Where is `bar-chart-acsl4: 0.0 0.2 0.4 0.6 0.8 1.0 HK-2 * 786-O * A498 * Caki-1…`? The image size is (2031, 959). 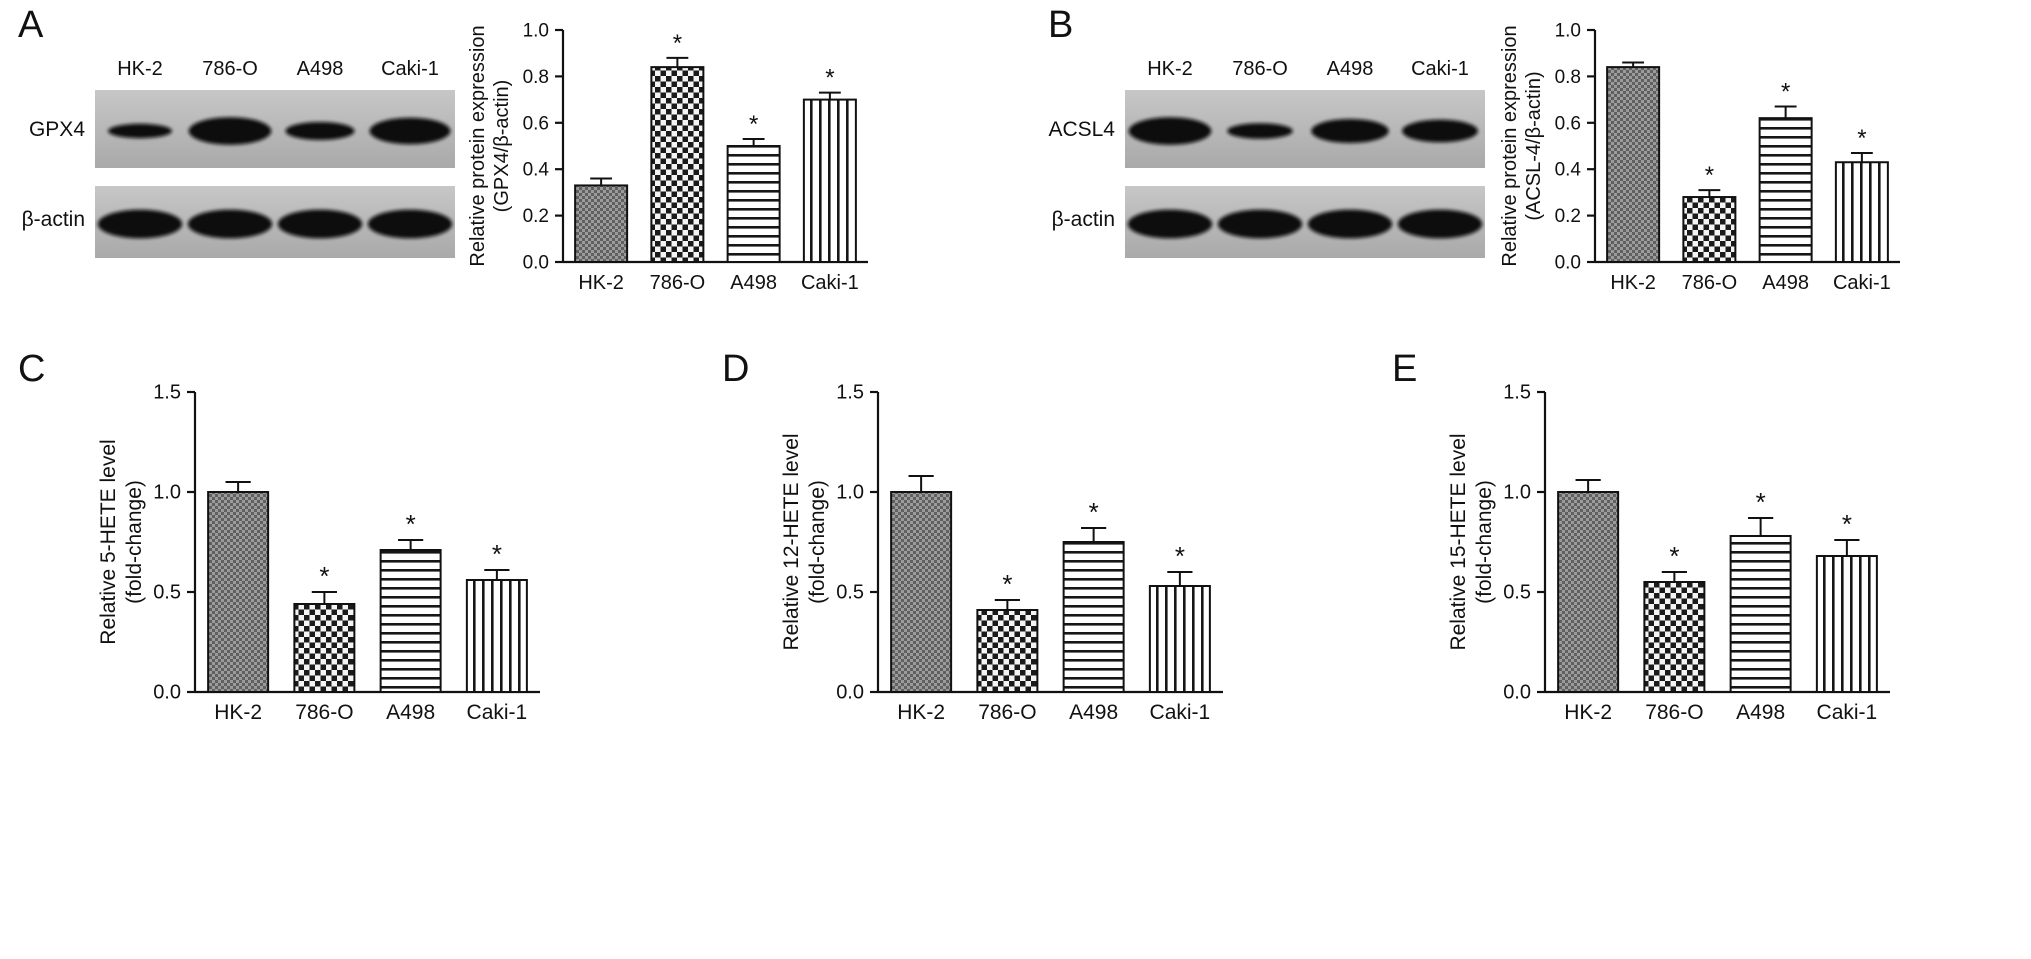 bar-chart-acsl4: 0.0 0.2 0.4 0.6 0.8 1.0 HK-2 * 786-O * A498 * Caki-1… is located at coordinates (1705, 160).